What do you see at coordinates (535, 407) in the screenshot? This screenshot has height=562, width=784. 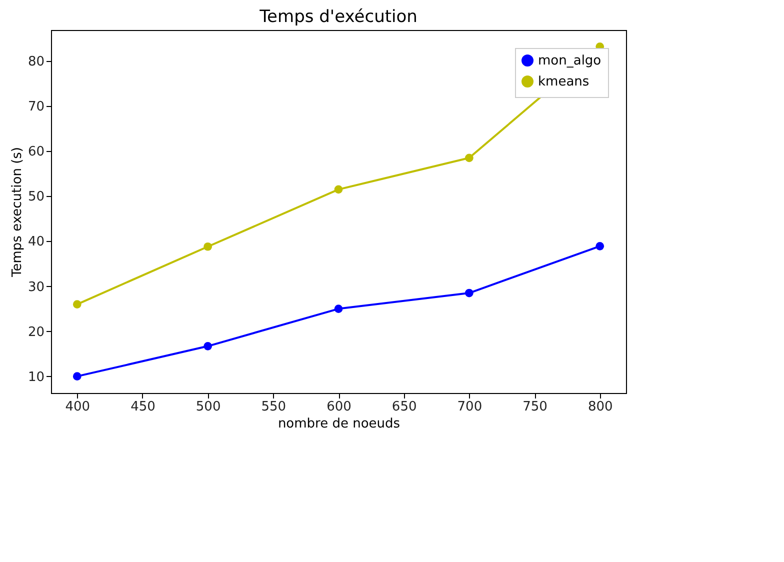 I see `x-tick-label: 750` at bounding box center [535, 407].